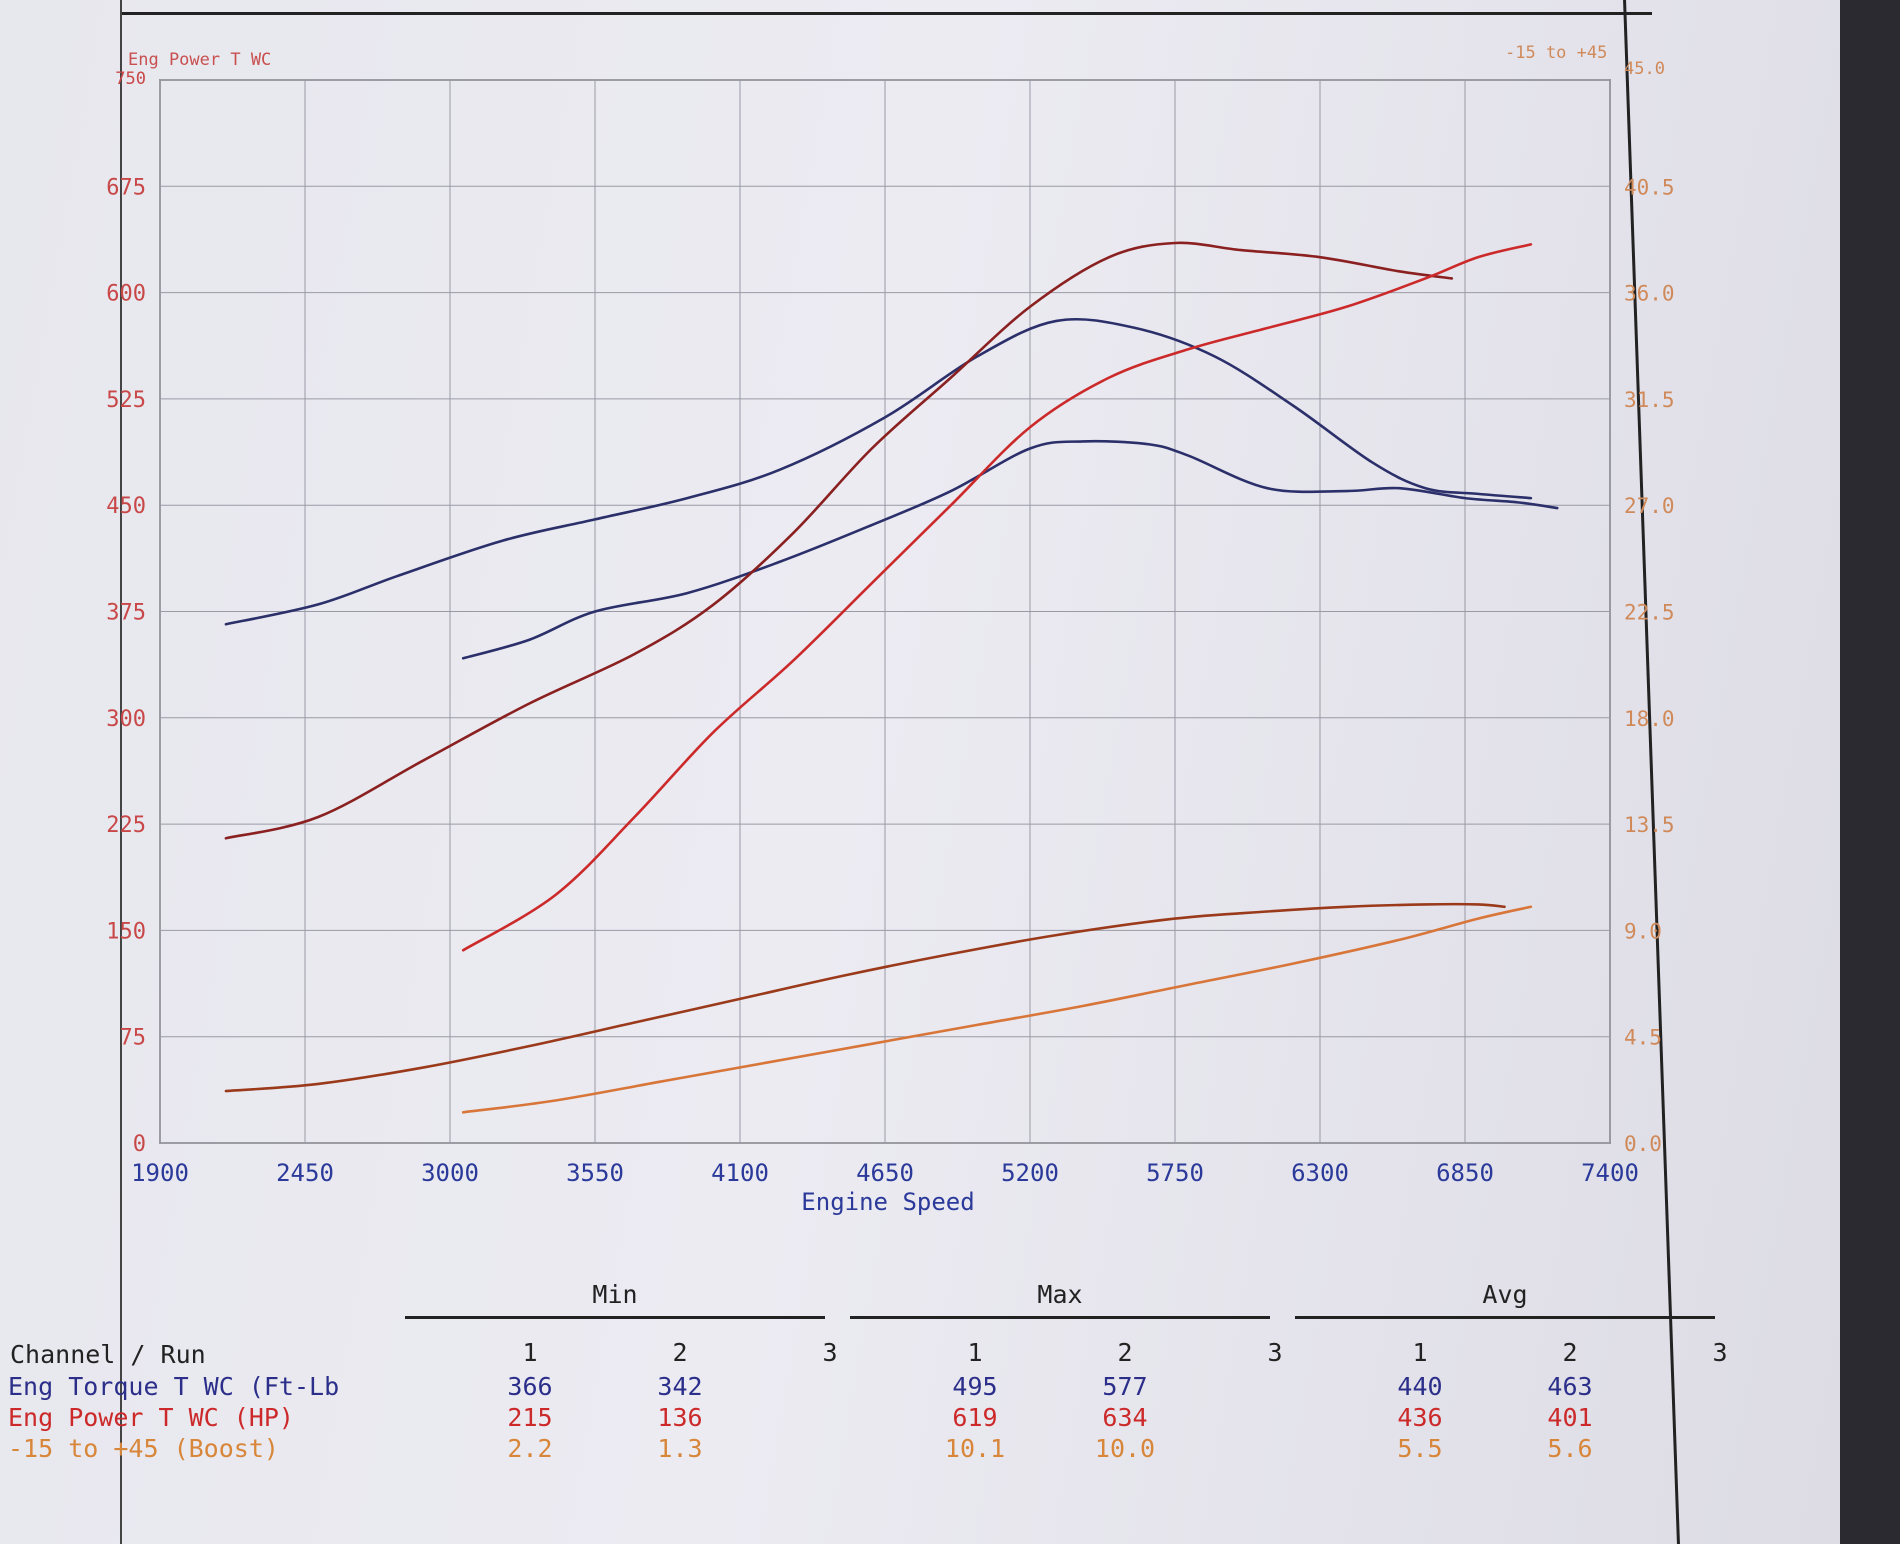  What do you see at coordinates (305, 1173) in the screenshot?
I see `x-tick-label: 2450` at bounding box center [305, 1173].